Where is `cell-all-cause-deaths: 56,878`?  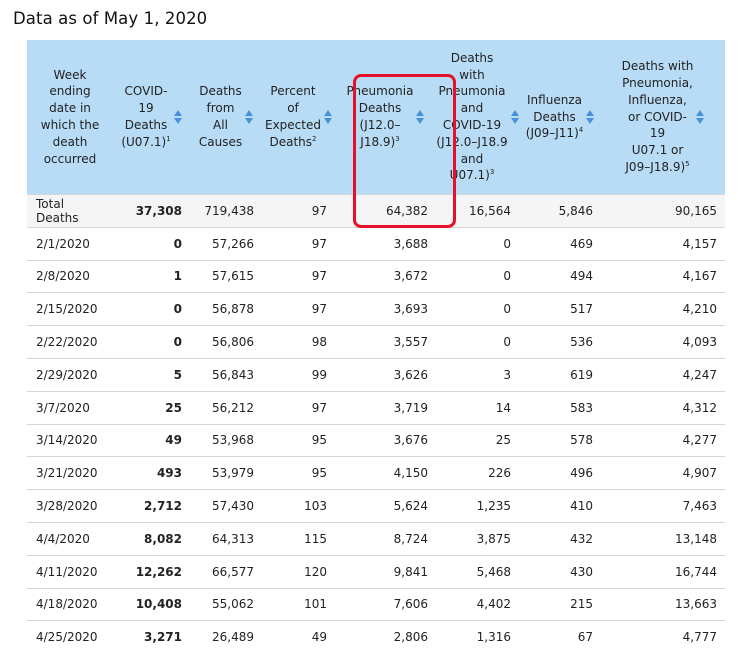 cell-all-cause-deaths: 56,878 is located at coordinates (226, 309).